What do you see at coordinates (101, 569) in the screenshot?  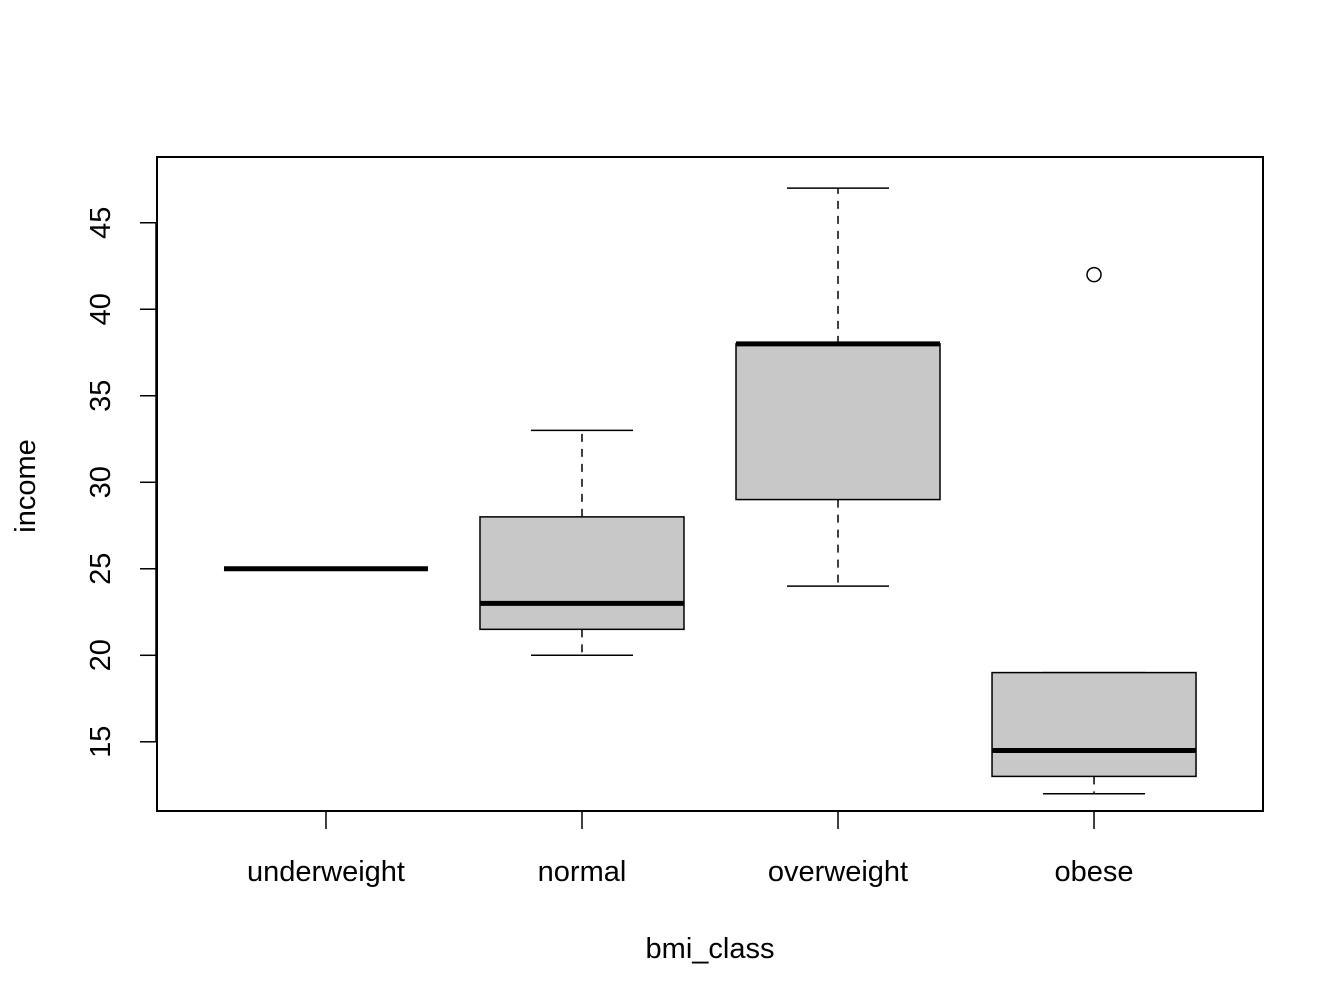 I see `y-tick-label: 25` at bounding box center [101, 569].